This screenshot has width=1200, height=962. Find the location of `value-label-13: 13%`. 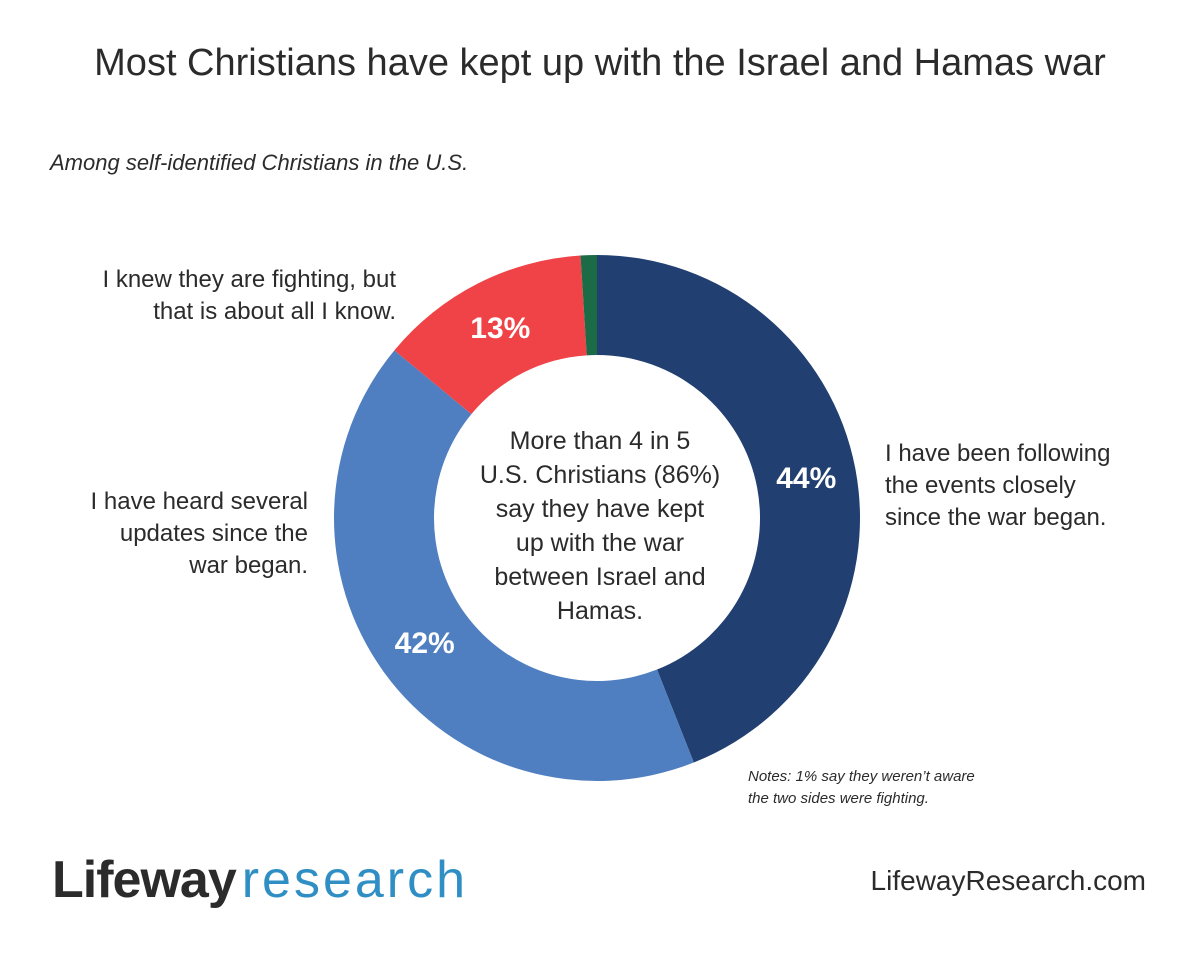

value-label-13: 13% is located at coordinates (500, 328).